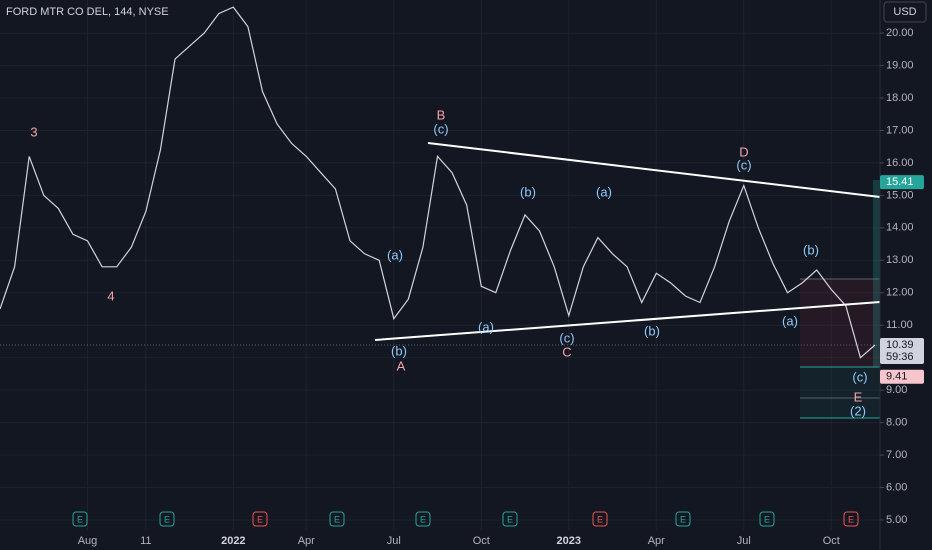  I want to click on price-label: 15.41, so click(900, 182).